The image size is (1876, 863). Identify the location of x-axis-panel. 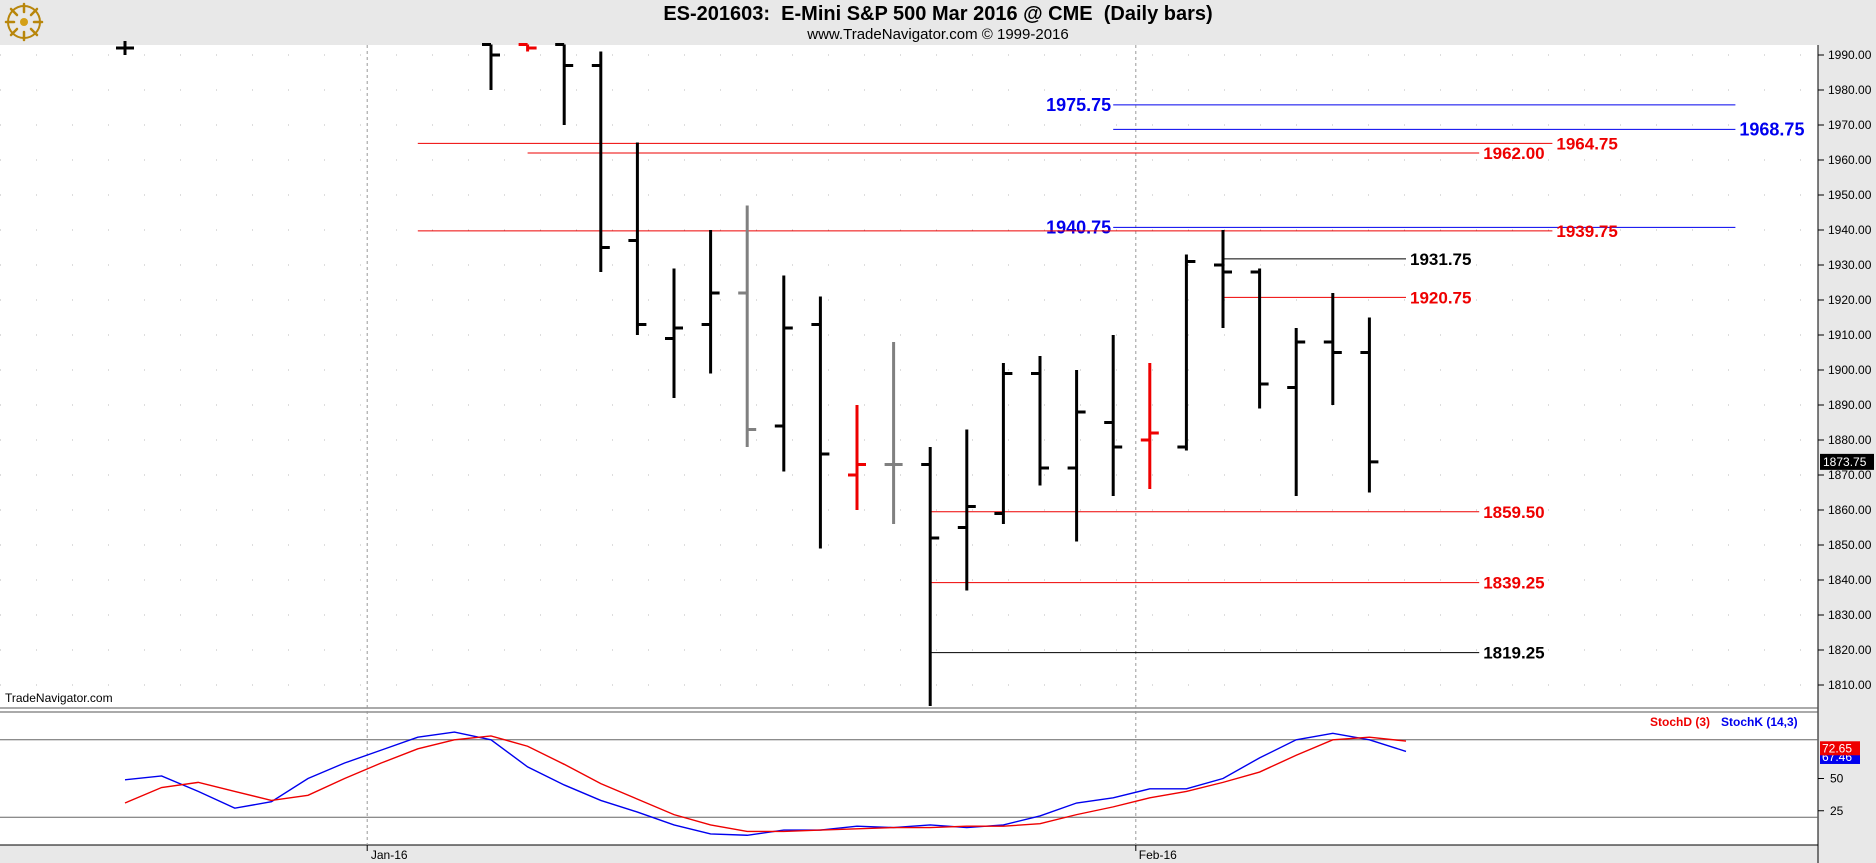
(909, 854).